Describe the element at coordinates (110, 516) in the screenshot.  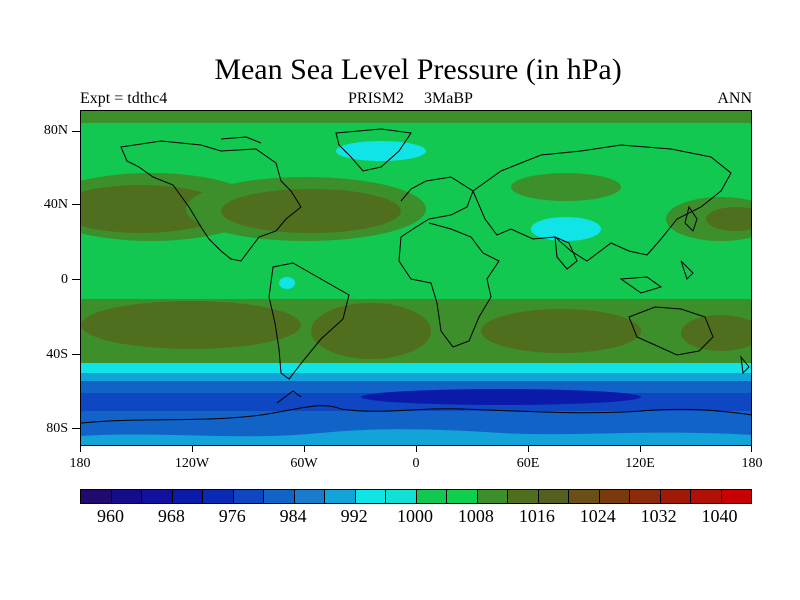
I see `colorbar-label: 960` at that location.